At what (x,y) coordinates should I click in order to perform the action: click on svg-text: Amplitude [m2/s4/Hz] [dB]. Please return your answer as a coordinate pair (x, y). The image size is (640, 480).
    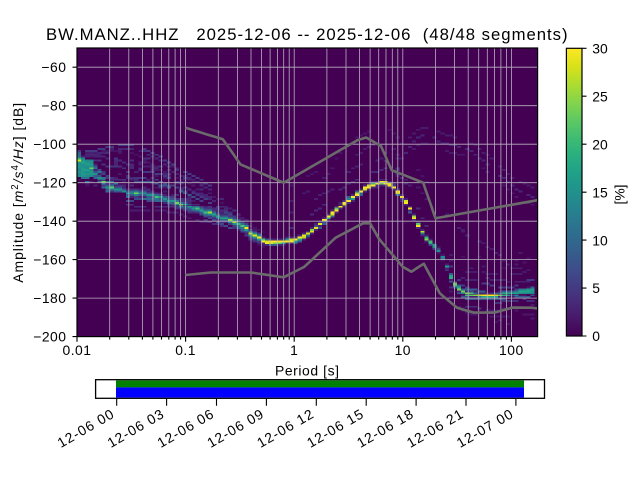
    Looking at the image, I should click on (18, 192).